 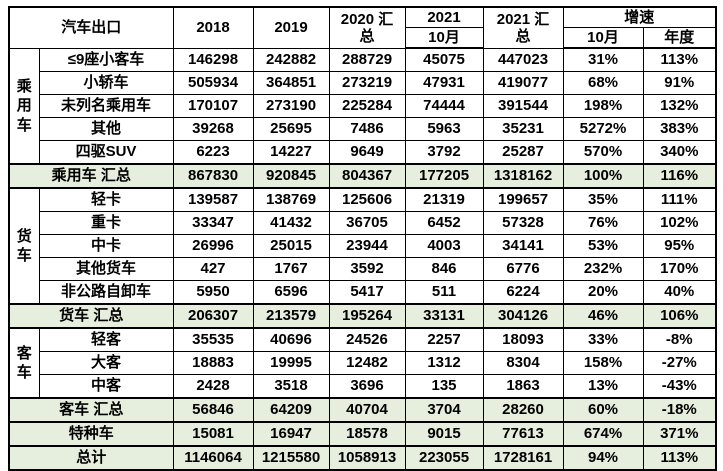 I want to click on cell-value: 6223, so click(x=213, y=152).